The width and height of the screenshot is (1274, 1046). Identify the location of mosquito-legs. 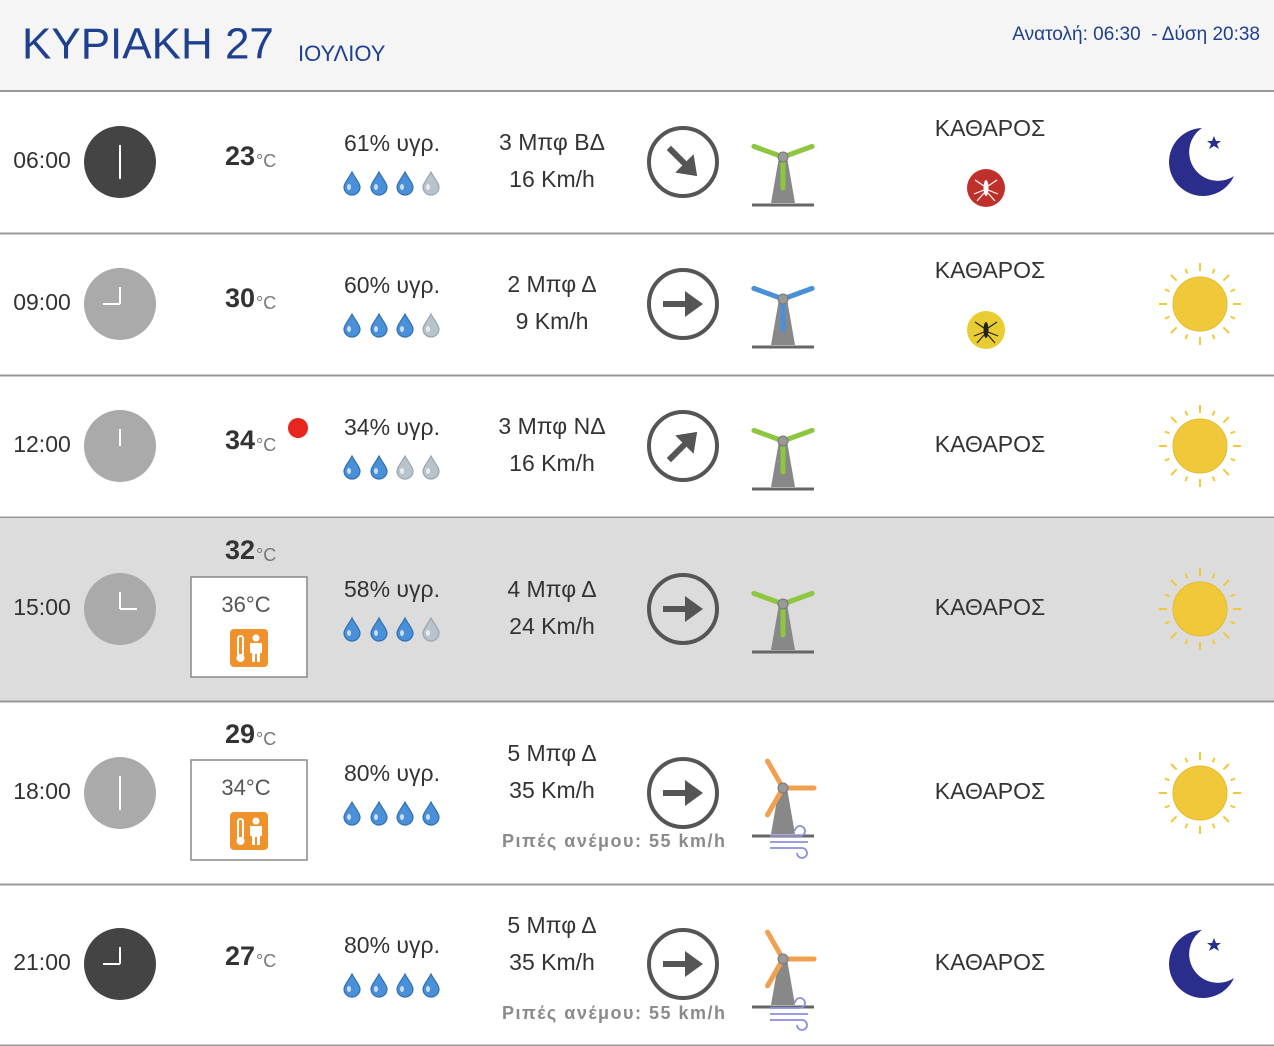
(986, 332).